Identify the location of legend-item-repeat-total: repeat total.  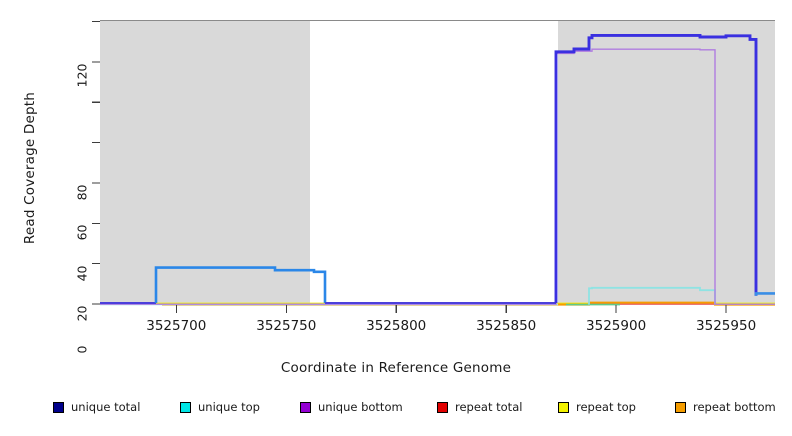
(479, 407).